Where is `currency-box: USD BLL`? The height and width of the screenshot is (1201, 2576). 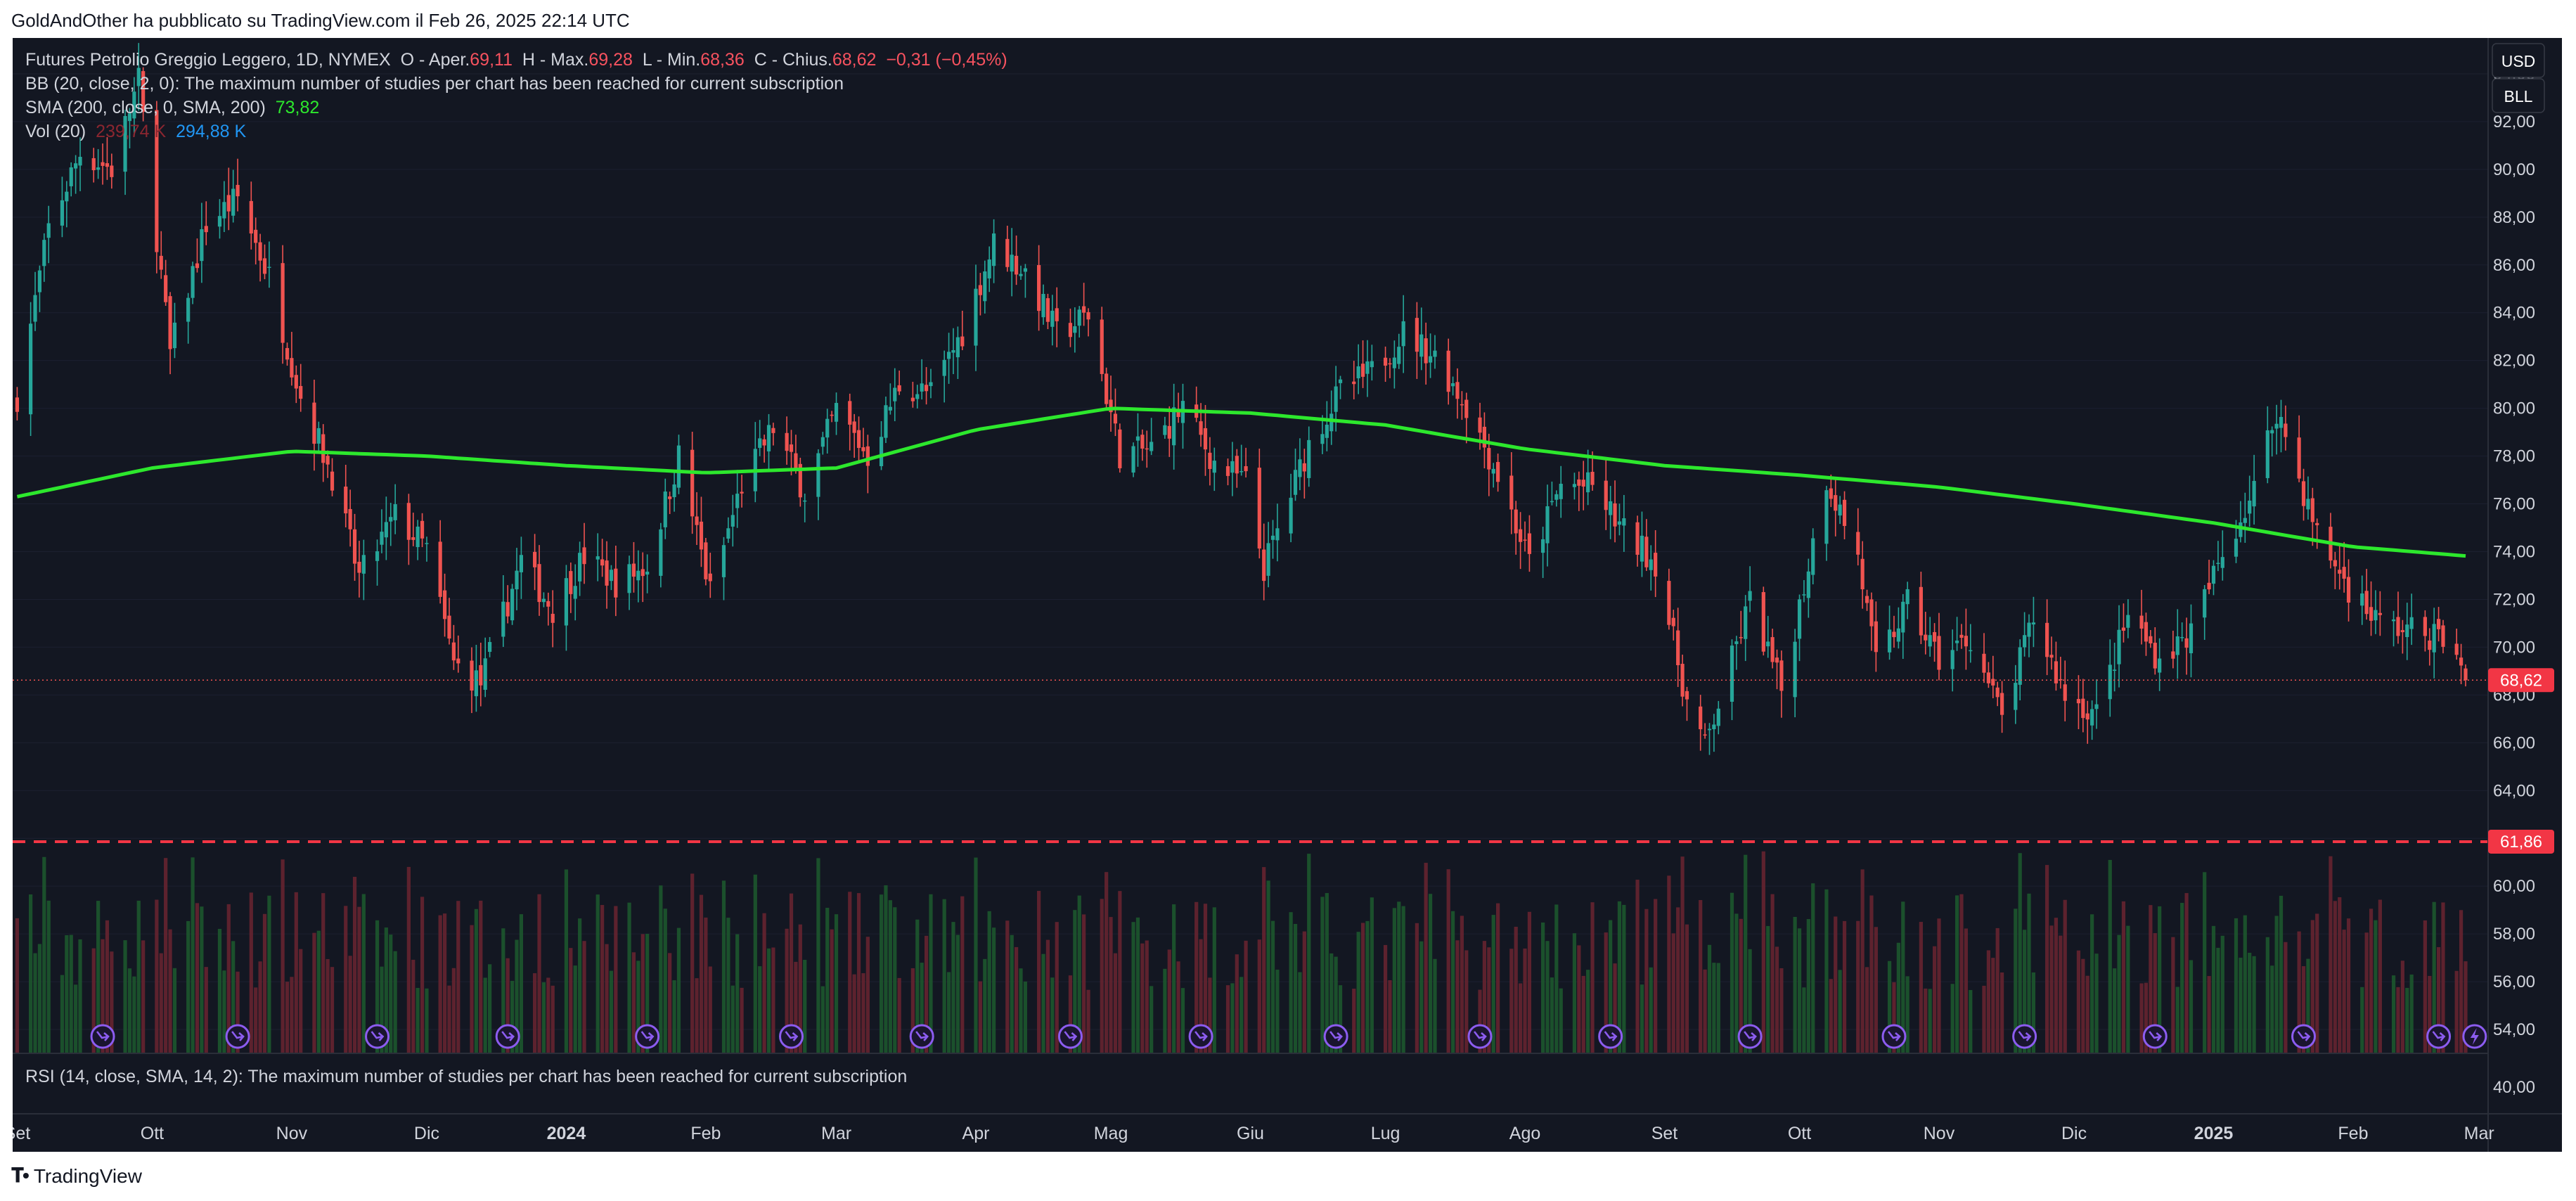
currency-box: USD BLL is located at coordinates (2518, 78).